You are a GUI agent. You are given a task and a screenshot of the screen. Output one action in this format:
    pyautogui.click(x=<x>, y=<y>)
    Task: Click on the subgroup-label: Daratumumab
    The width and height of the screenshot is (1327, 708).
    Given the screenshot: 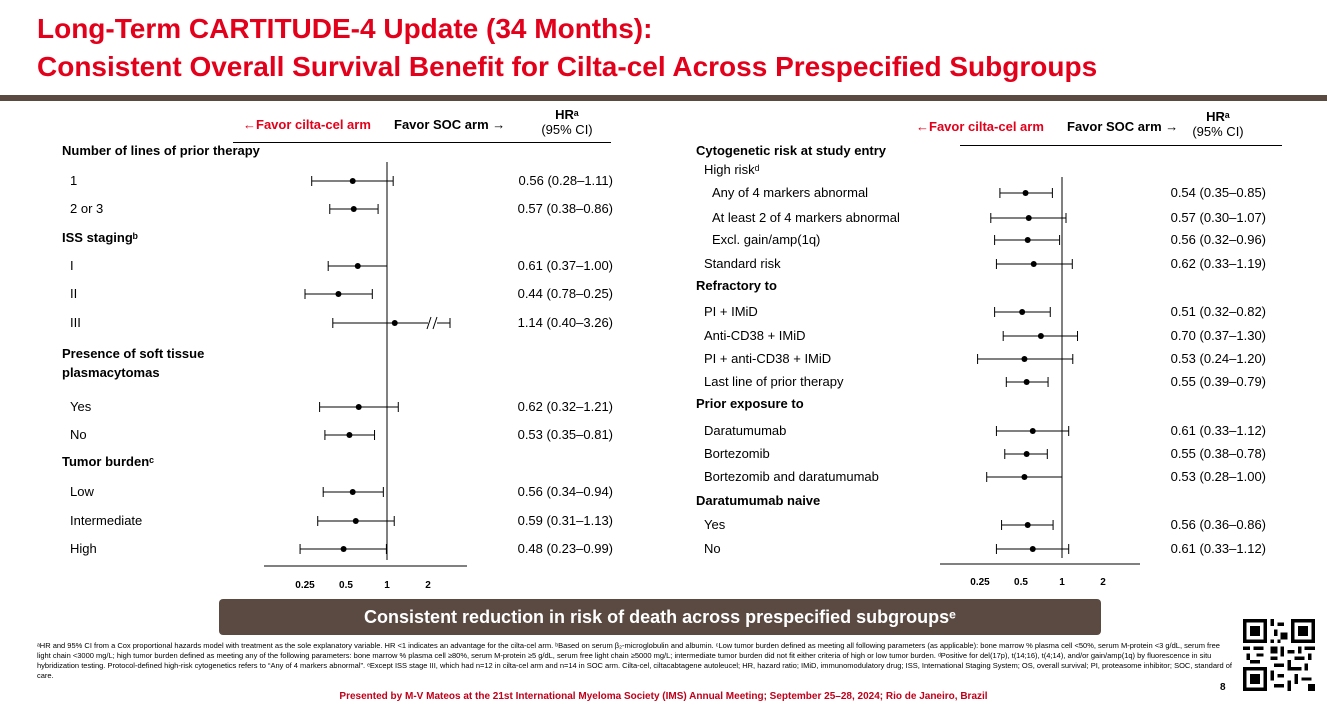 What is the action you would take?
    pyautogui.click(x=745, y=430)
    